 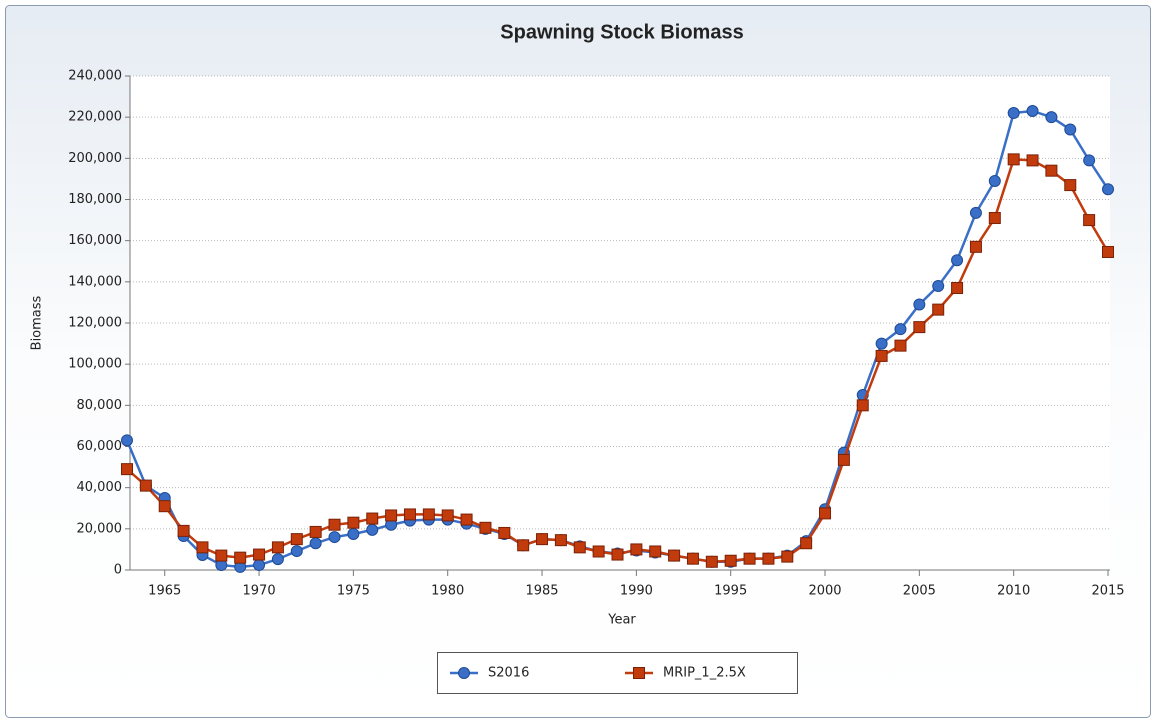 I want to click on x-tick-label: 1980, so click(x=447, y=591).